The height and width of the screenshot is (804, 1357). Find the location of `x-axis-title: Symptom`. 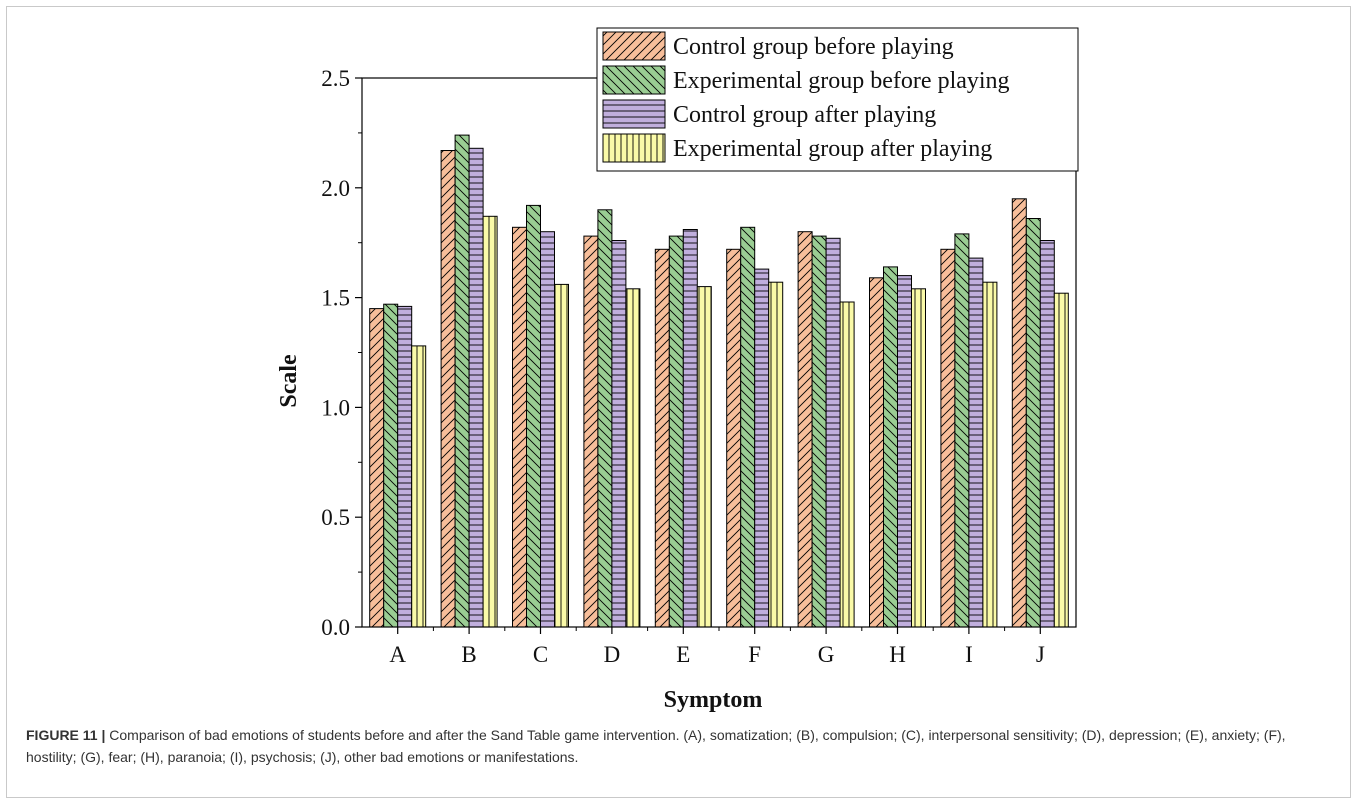

x-axis-title: Symptom is located at coordinates (713, 700).